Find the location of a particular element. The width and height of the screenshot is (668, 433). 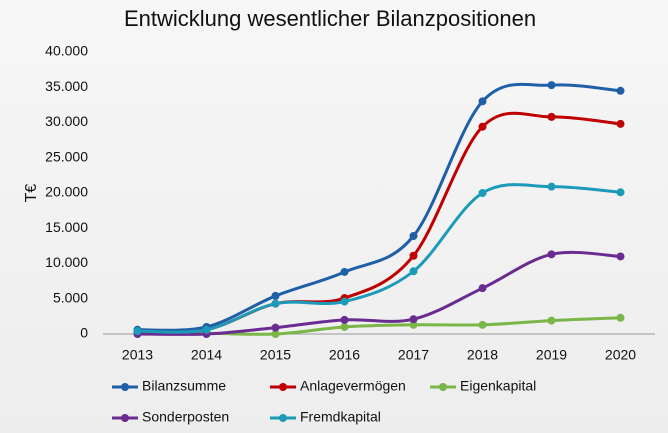

x-tick-label: 2017 is located at coordinates (413, 355).